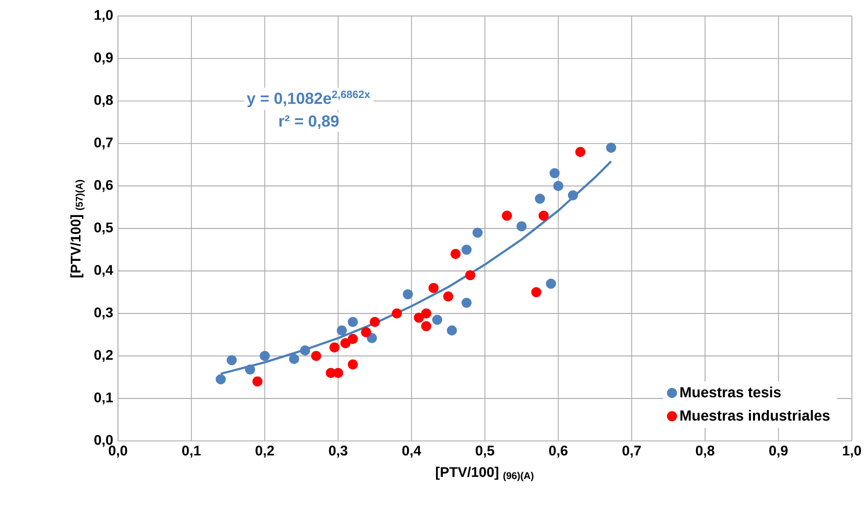 This screenshot has width=866, height=526. Describe the element at coordinates (730, 392) in the screenshot. I see `legend-label: Muestras tesis` at that location.